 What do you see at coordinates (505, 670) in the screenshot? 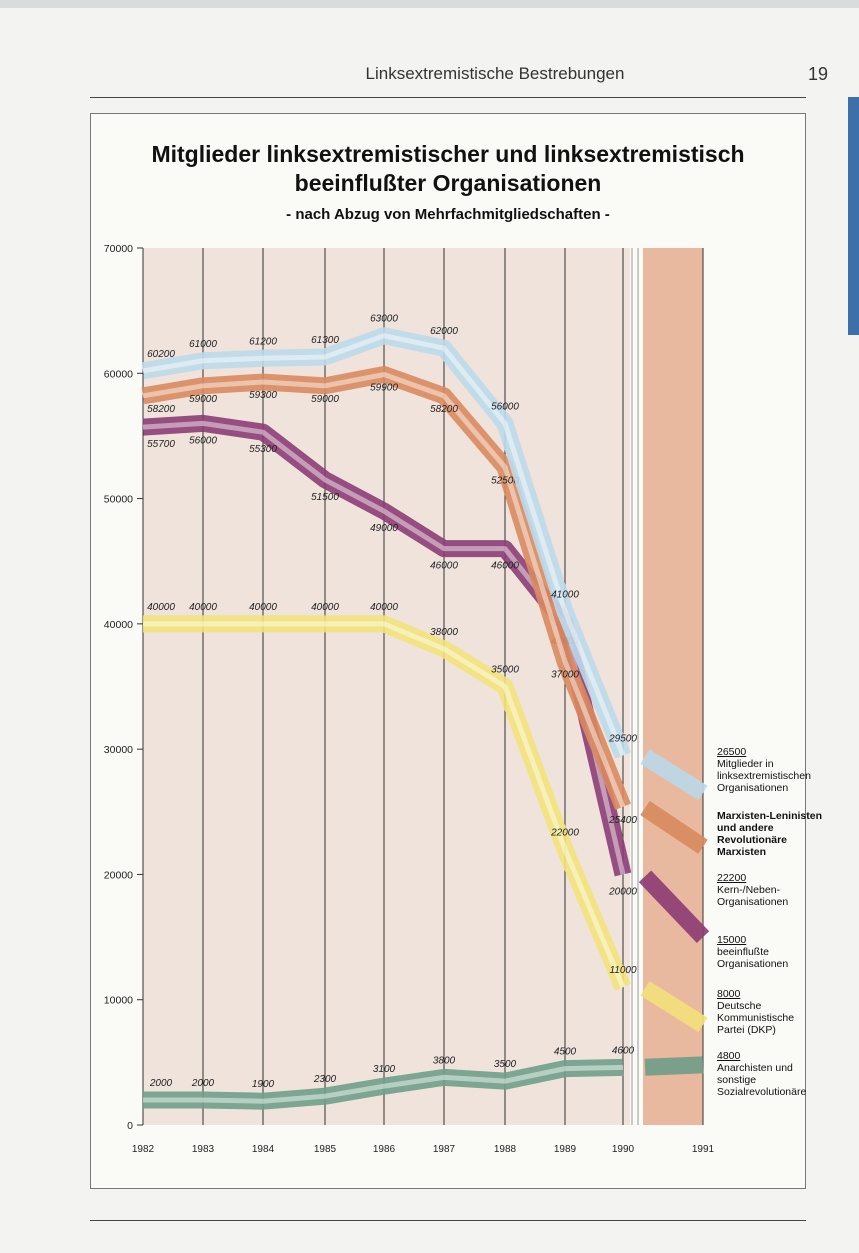
I see `data-label: 35000` at bounding box center [505, 670].